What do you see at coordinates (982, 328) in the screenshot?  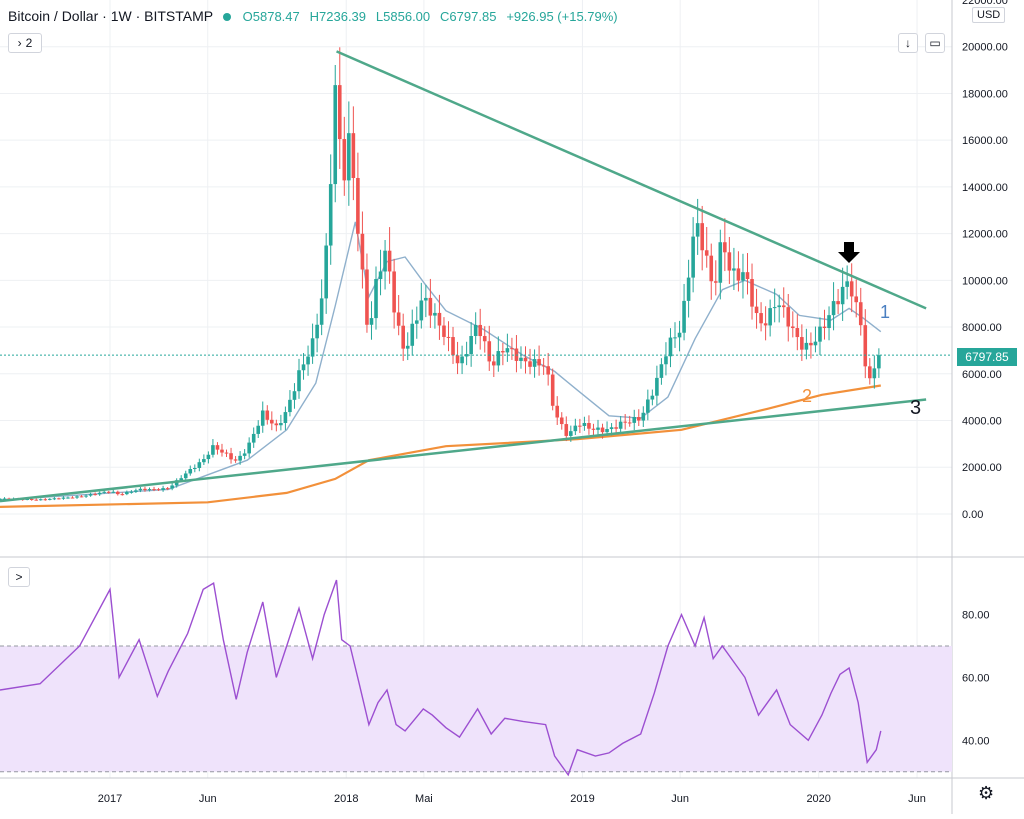 I see `y-tick-label: 8000.00` at bounding box center [982, 328].